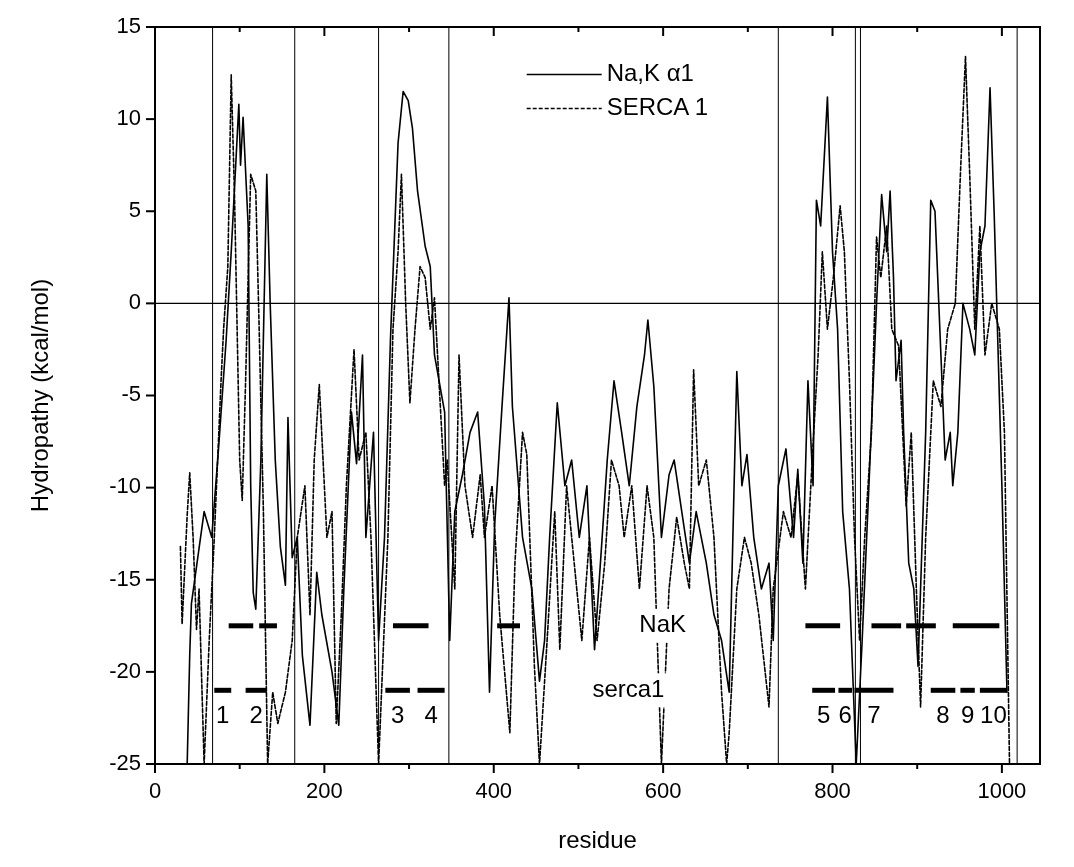  Describe the element at coordinates (39, 395) in the screenshot. I see `y-axis-title: Hydropathy (kcal/mol)` at that location.